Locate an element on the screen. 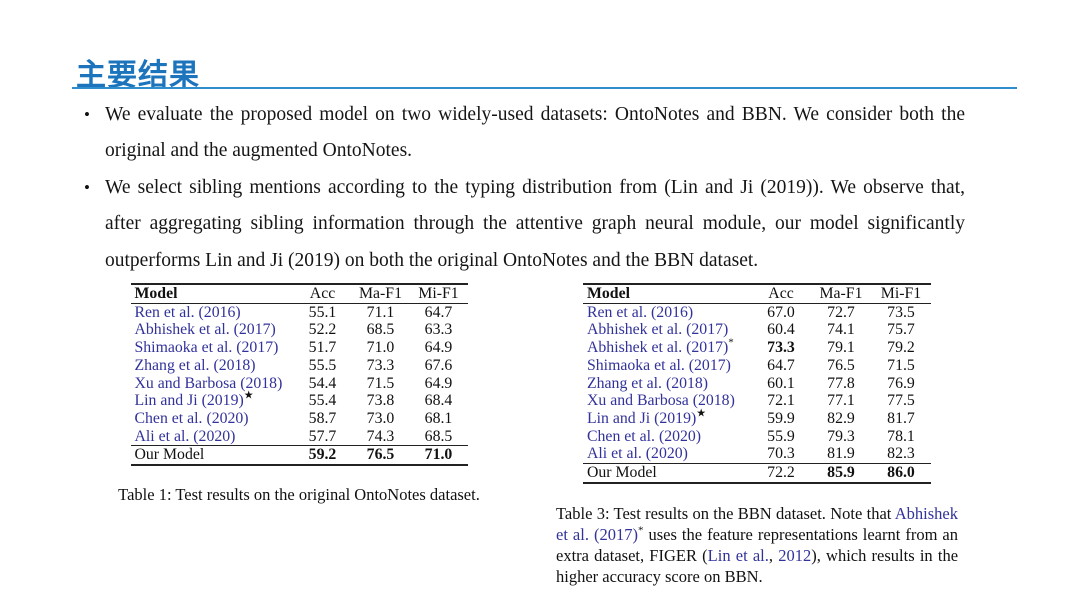 The image size is (1080, 608). citation-link: Zhang et al. (2018) is located at coordinates (195, 365).